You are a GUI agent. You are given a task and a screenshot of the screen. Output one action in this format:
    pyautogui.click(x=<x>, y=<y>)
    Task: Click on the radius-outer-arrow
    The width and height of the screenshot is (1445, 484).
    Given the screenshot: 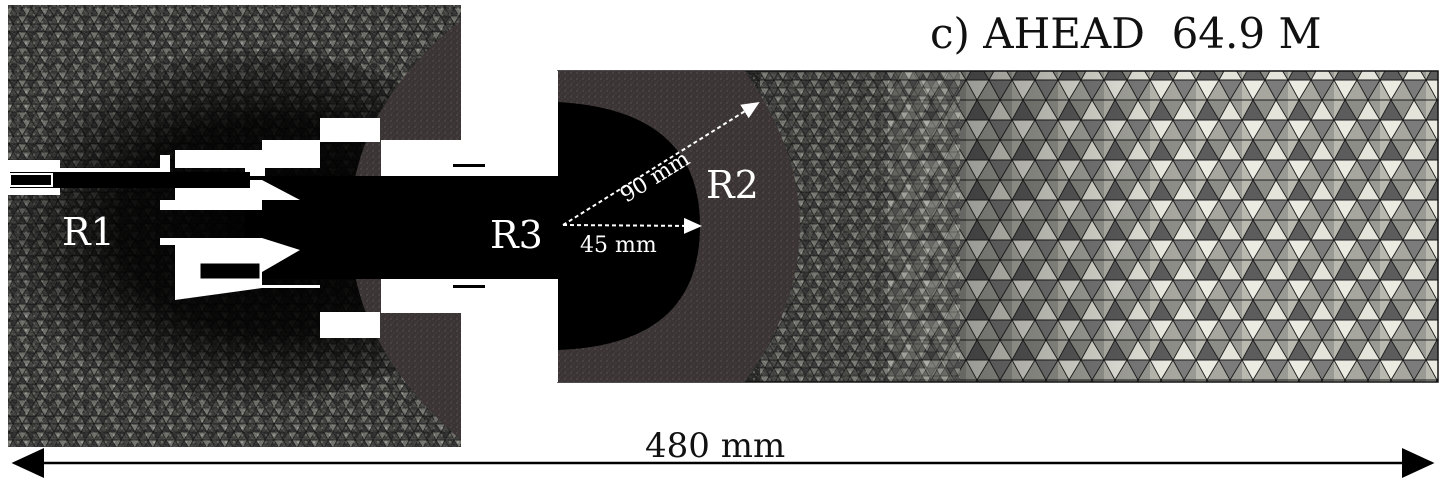 What is the action you would take?
    pyautogui.click(x=661, y=163)
    